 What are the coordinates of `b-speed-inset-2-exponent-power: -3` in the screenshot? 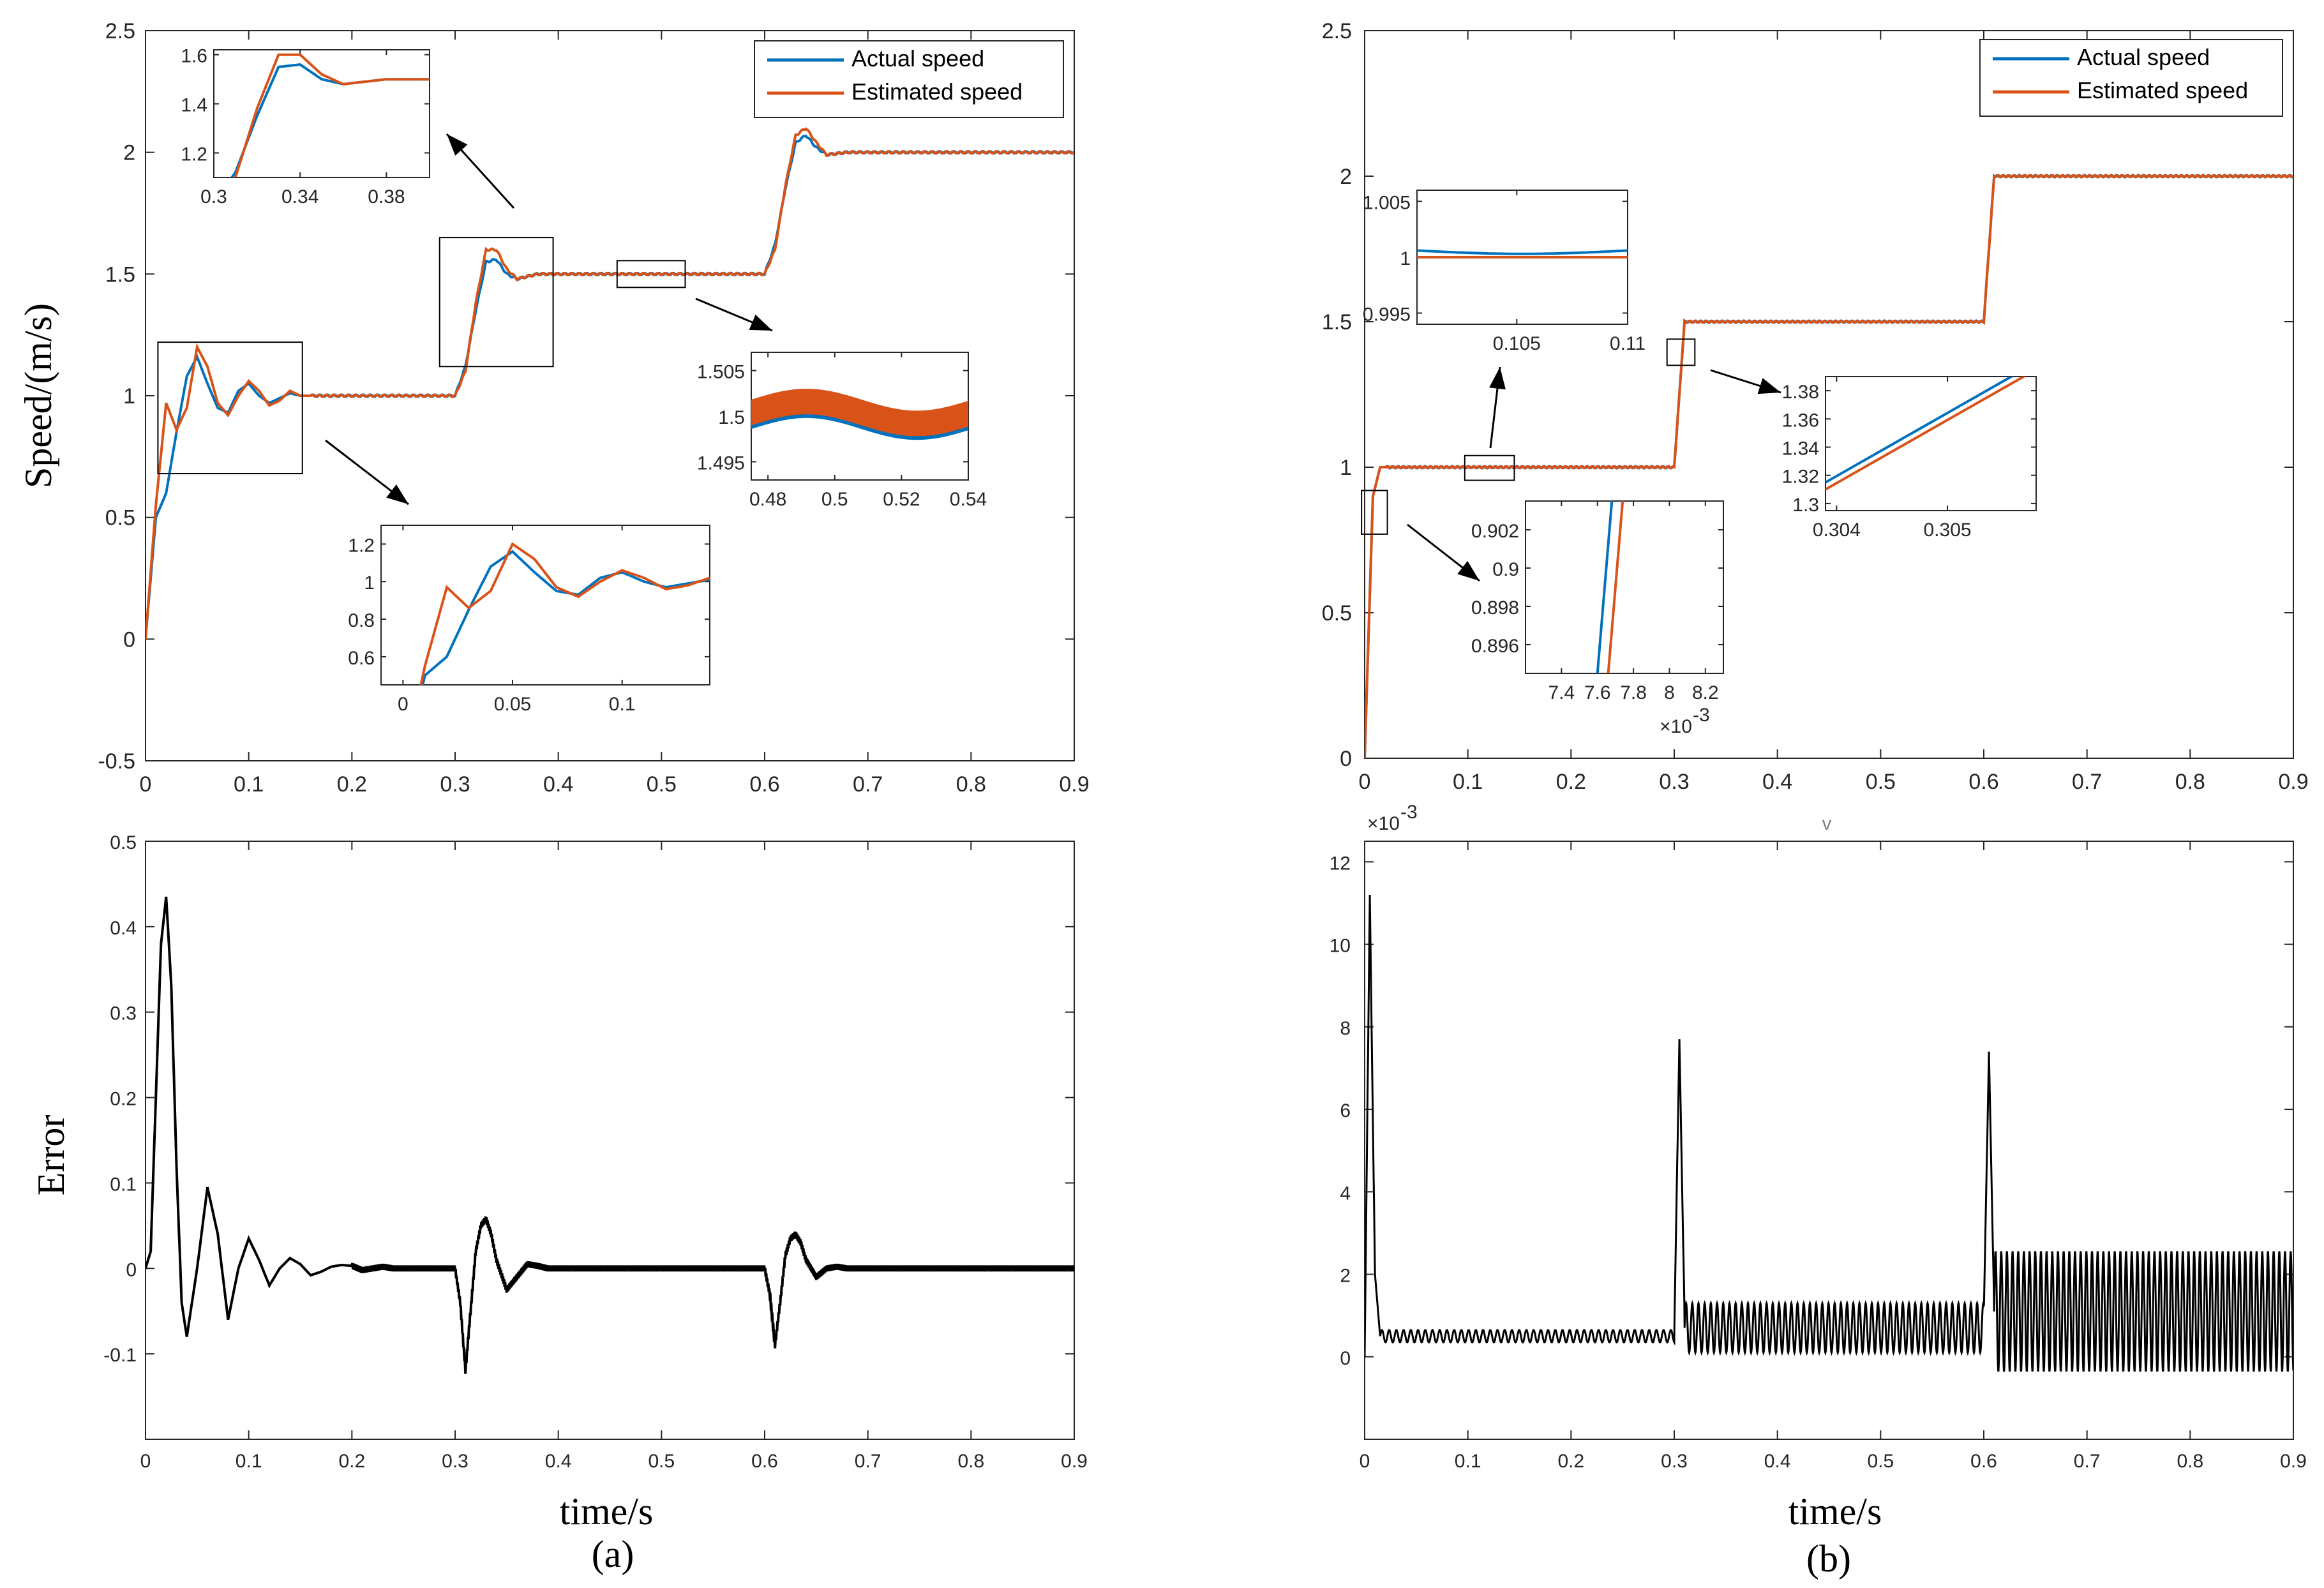 It's located at (1702, 715).